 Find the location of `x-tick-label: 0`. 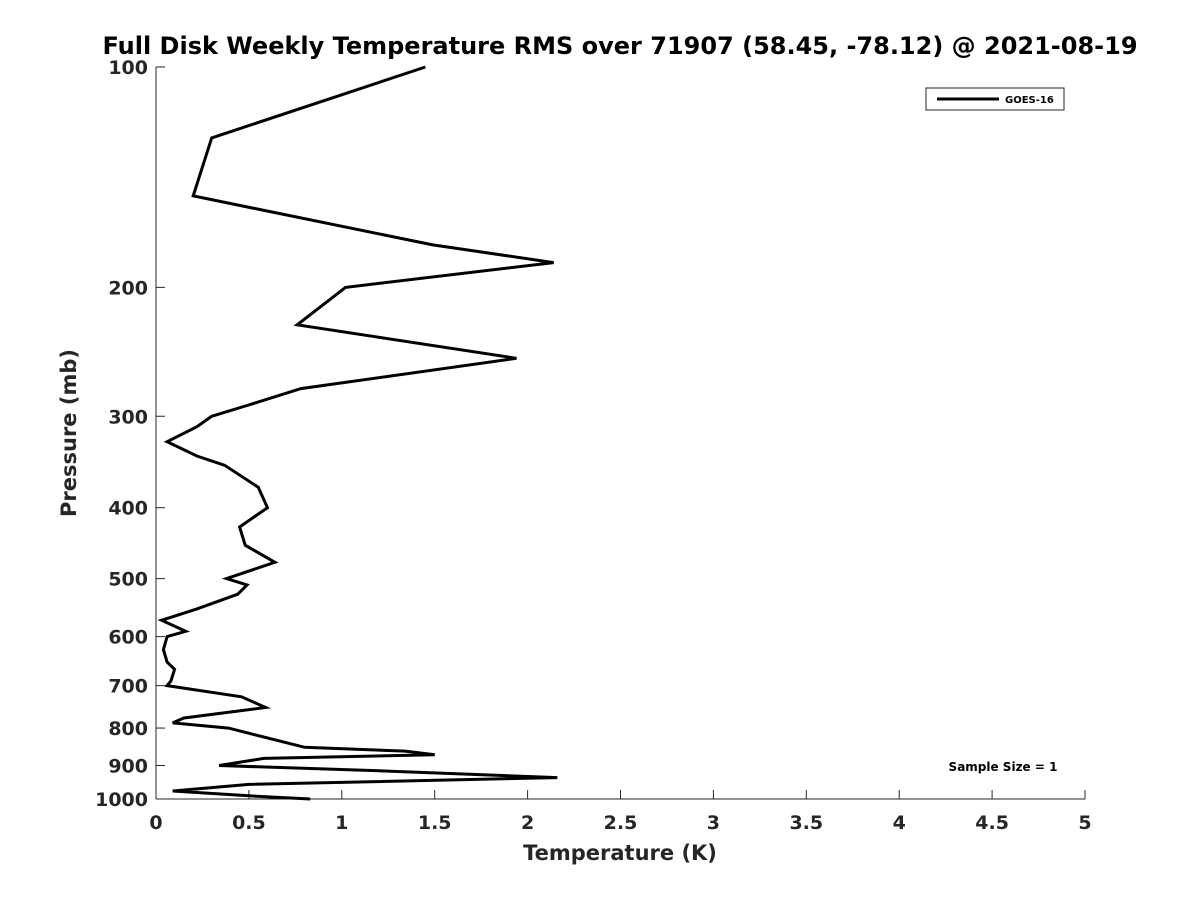

x-tick-label: 0 is located at coordinates (155, 823).